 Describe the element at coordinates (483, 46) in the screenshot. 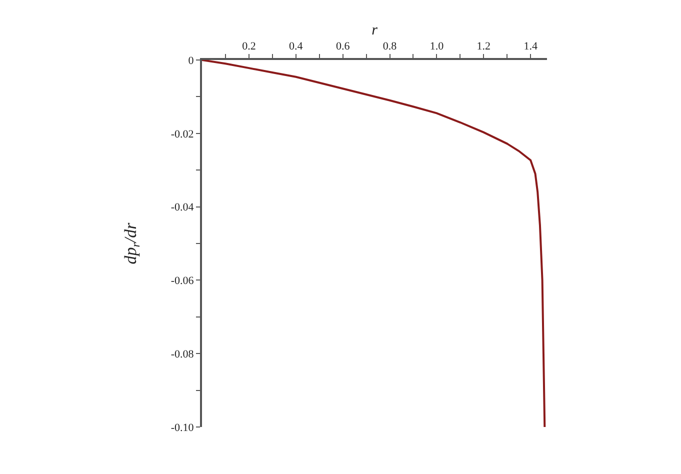

I see `x-tick-label: 1.2` at that location.